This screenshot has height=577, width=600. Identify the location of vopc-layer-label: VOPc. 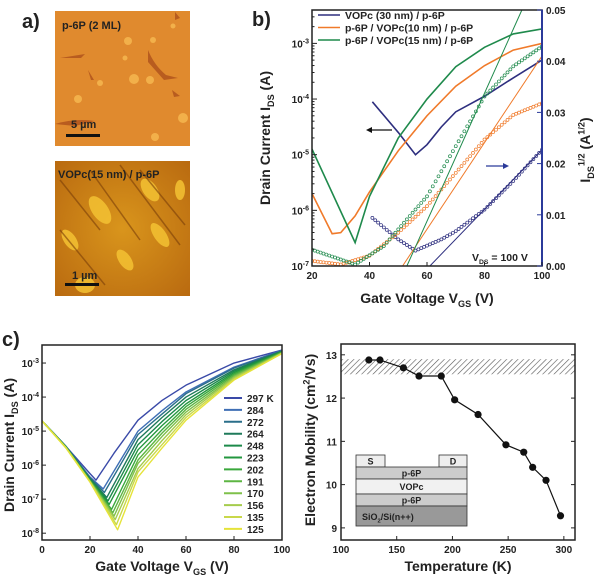
(411, 487).